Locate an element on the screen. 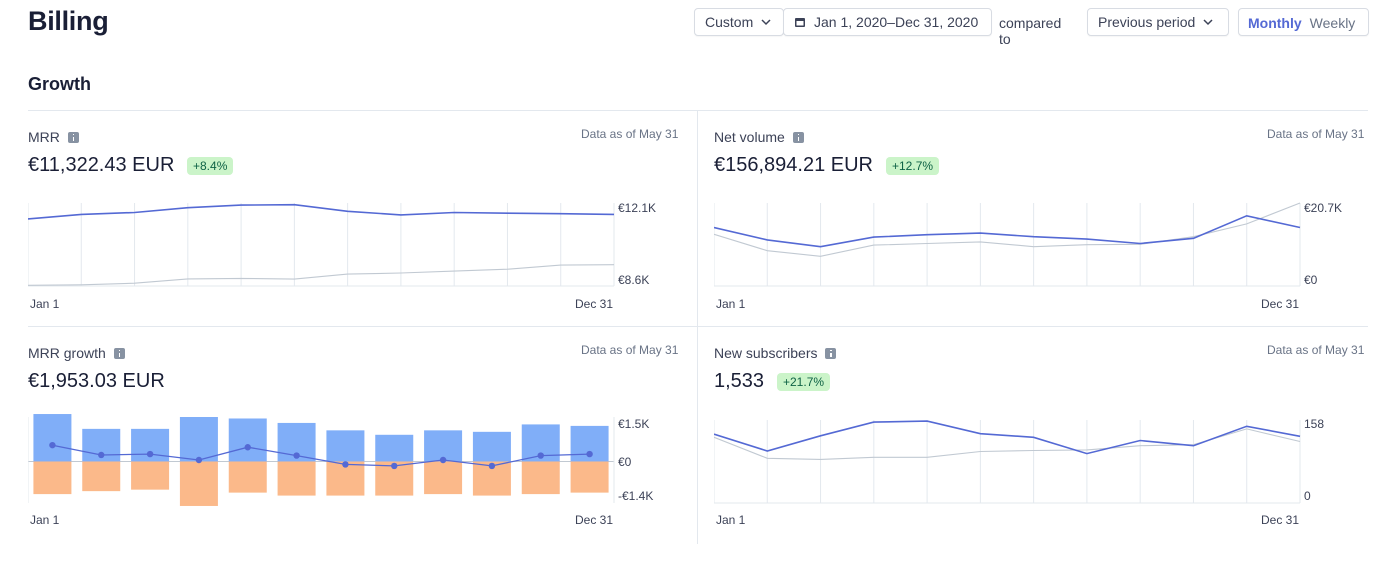 This screenshot has height=562, width=1383. net-volume-as-of: Data as of May 31 is located at coordinates (1316, 134).